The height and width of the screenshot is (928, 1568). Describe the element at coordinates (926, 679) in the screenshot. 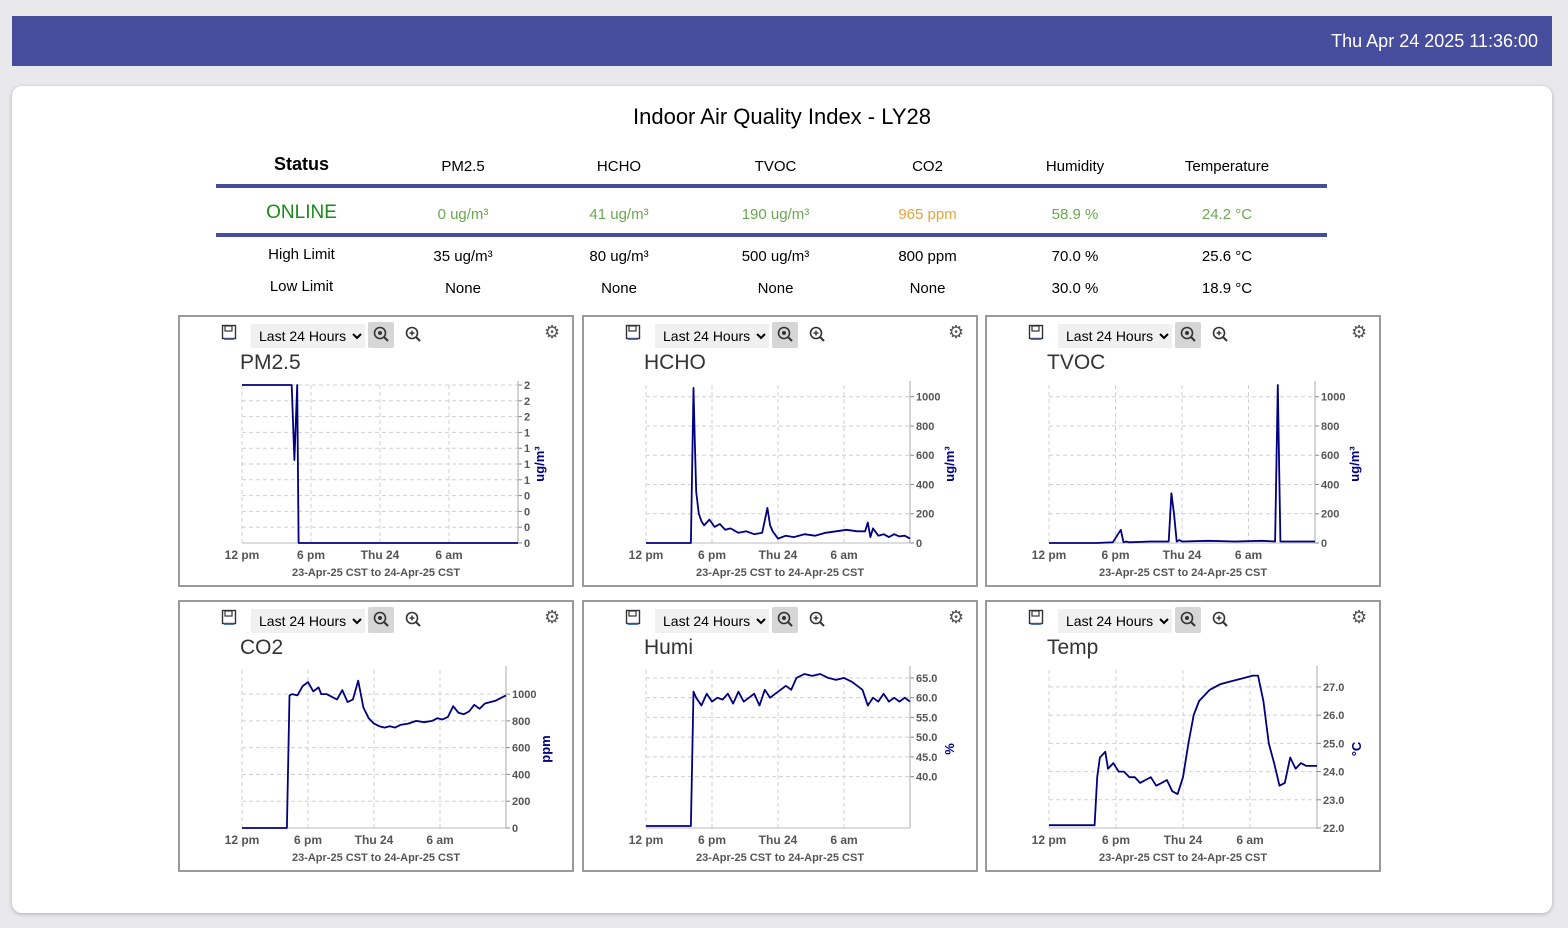

I see `y-tick-label: 65.0` at that location.